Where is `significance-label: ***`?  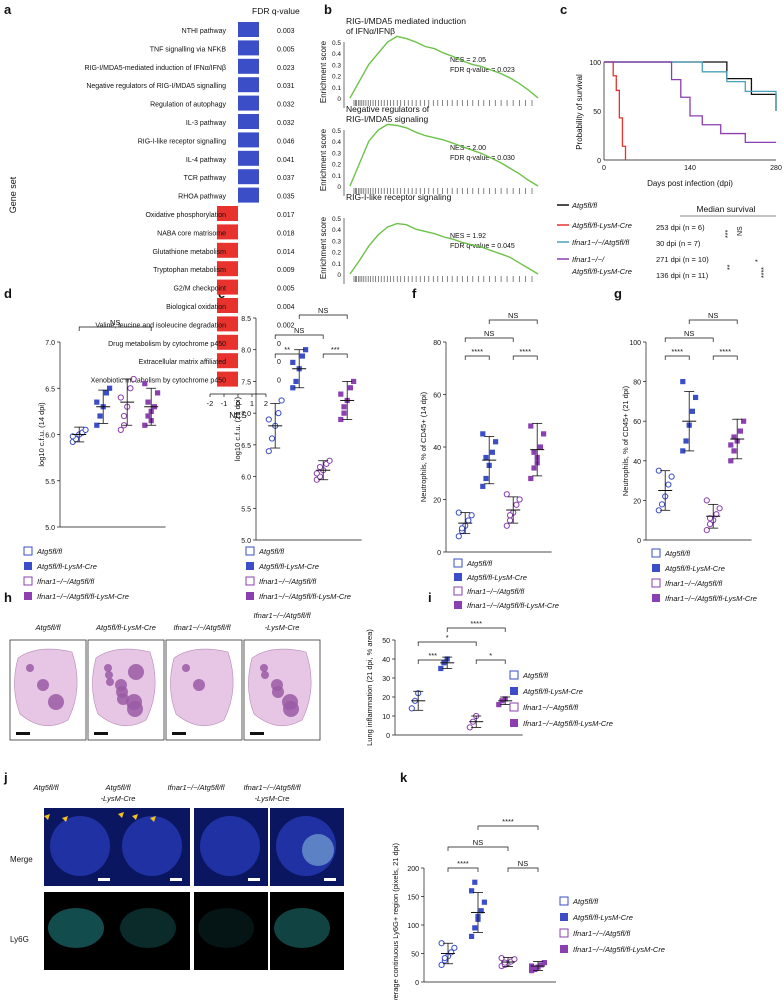 significance-label: *** is located at coordinates (335, 349).